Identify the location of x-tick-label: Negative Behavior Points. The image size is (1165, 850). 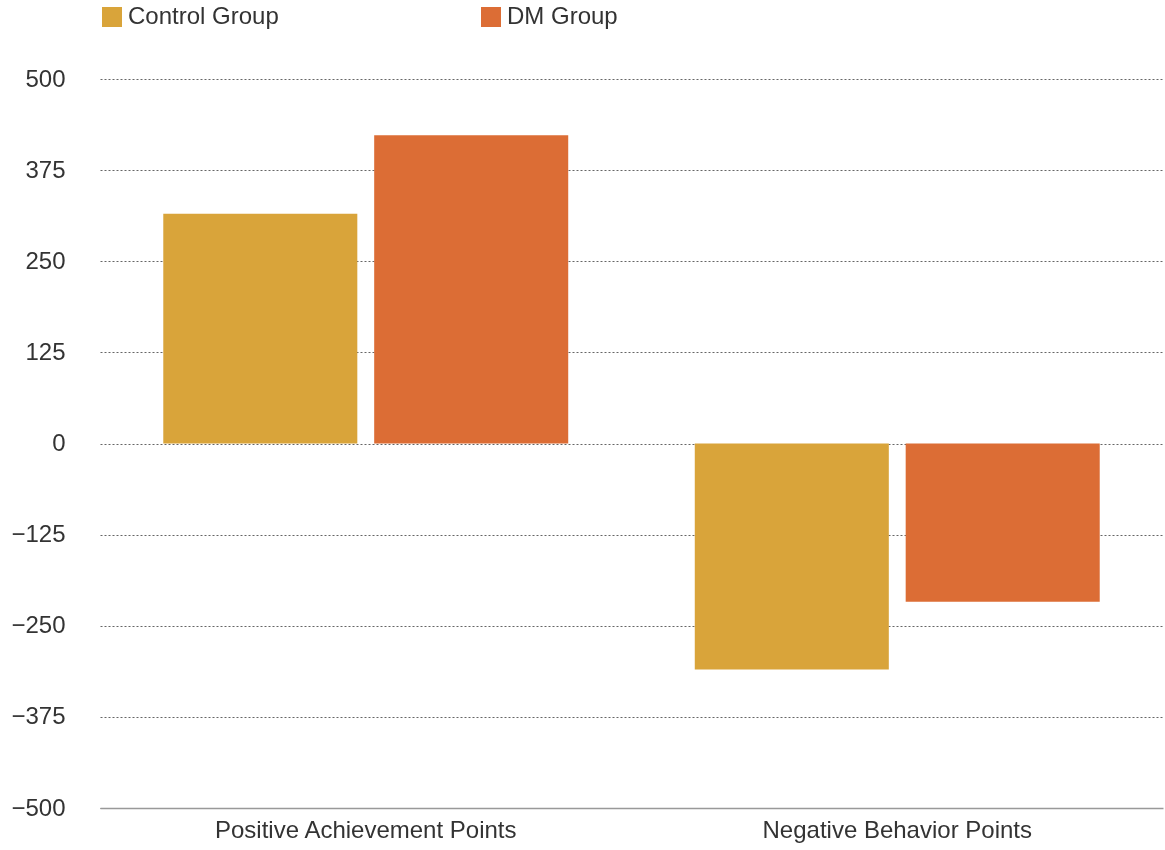
(897, 829).